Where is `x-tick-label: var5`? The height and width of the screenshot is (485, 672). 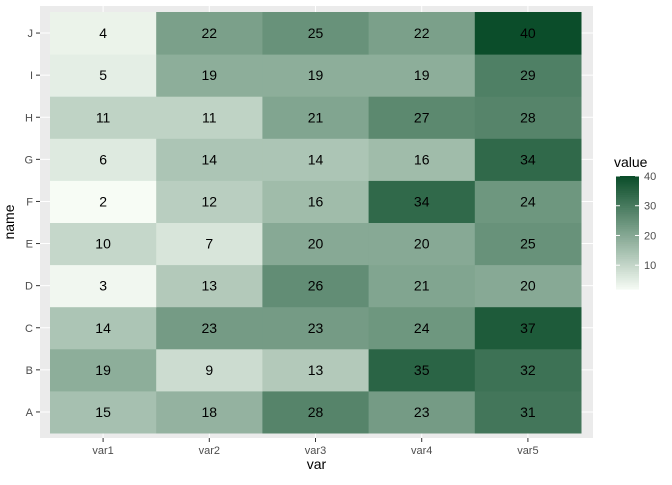
x-tick-label: var5 is located at coordinates (527, 451).